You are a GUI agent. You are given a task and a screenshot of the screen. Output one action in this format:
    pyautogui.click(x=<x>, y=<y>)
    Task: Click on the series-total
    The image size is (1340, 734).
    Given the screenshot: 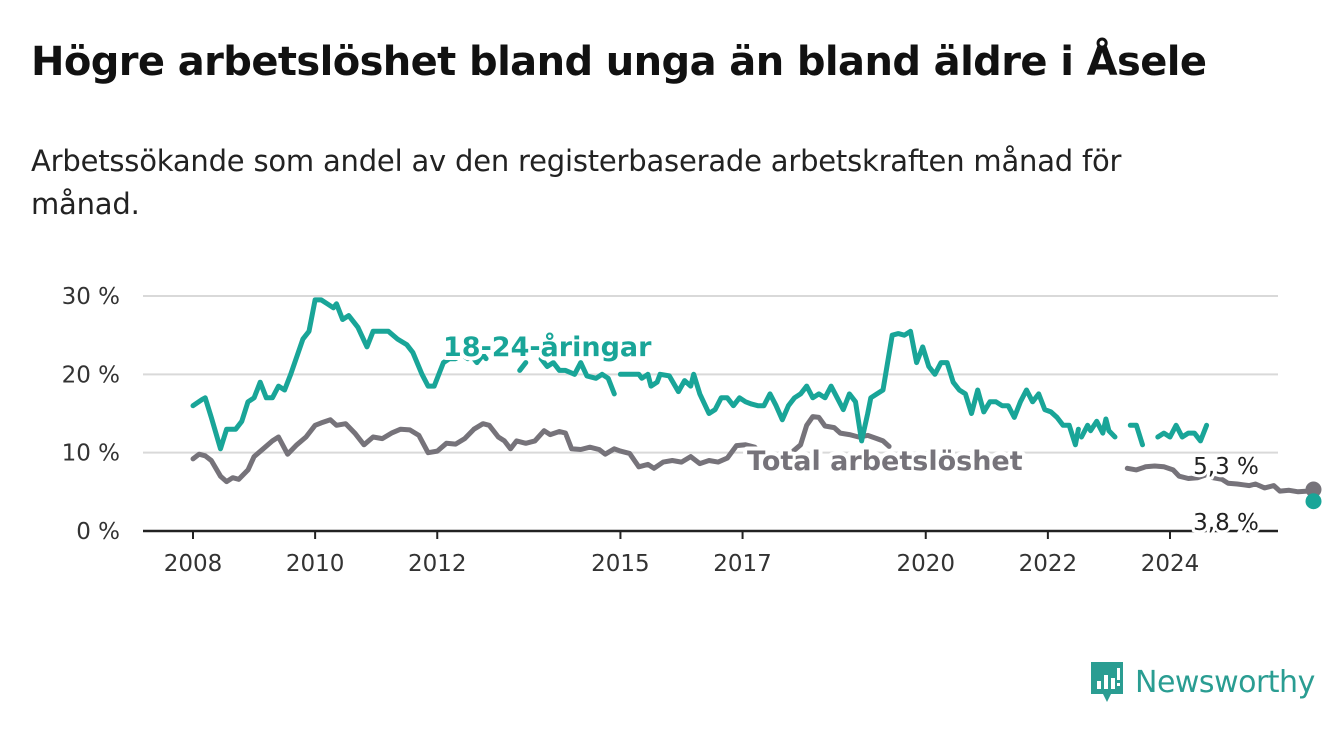 What is the action you would take?
    pyautogui.click(x=753, y=454)
    